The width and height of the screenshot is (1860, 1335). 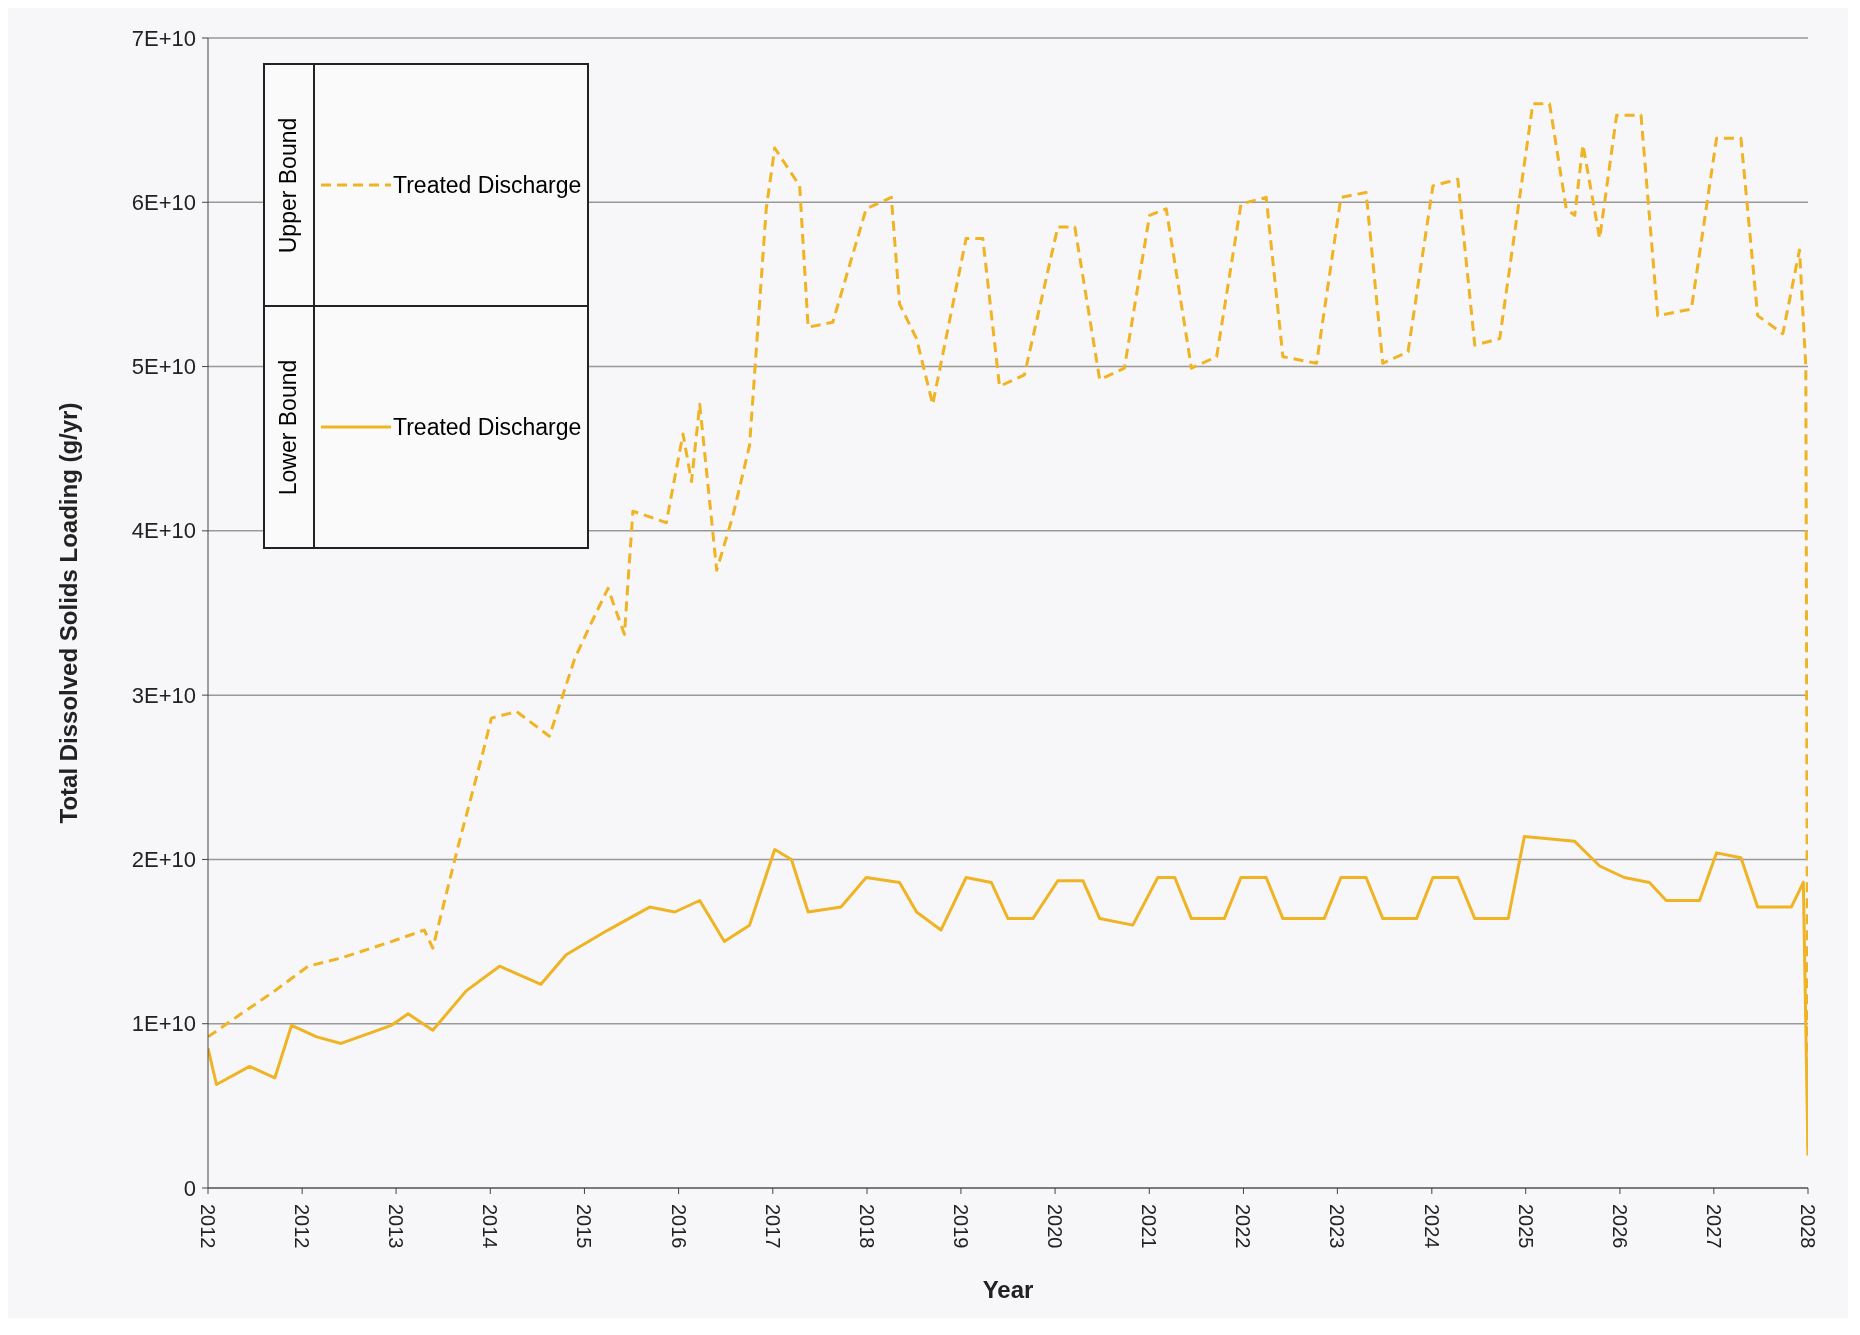 I want to click on y-axis-title: Total Dissolved Solids Loading (g/yr), so click(x=68, y=613).